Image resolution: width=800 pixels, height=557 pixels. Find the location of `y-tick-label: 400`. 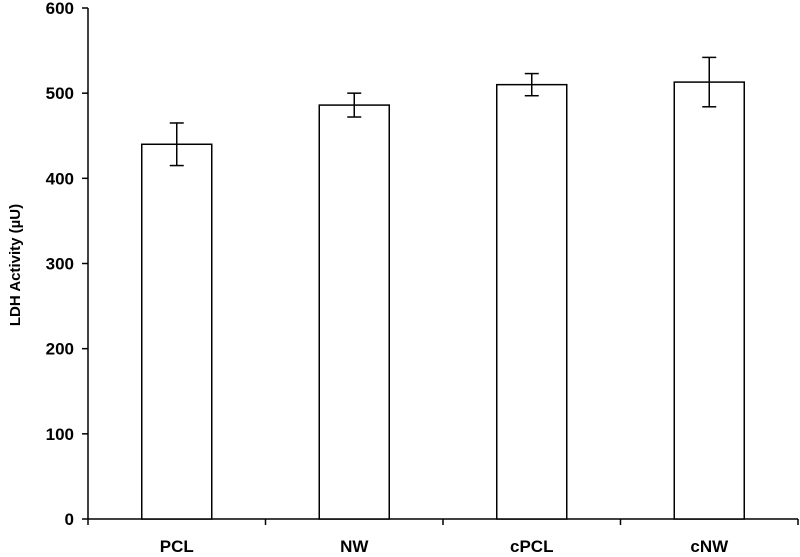

y-tick-label: 400 is located at coordinates (60, 178).